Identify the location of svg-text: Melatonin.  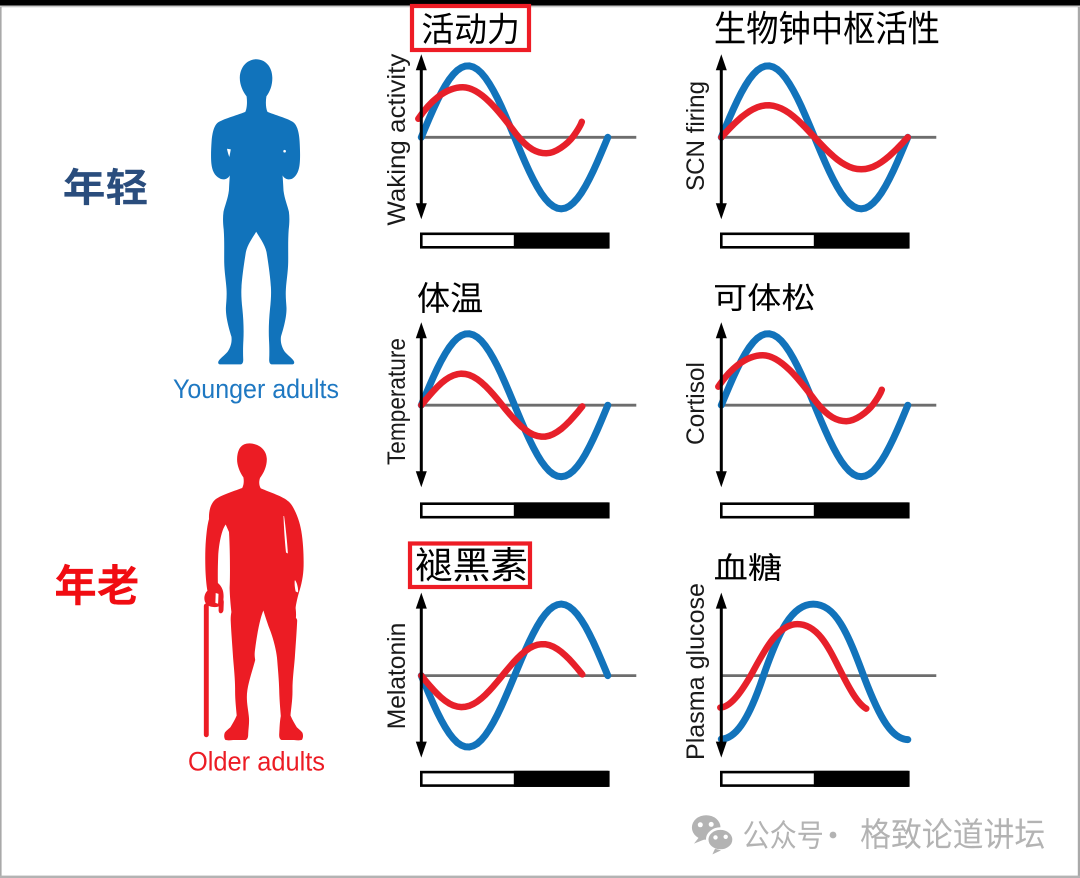
(397, 676).